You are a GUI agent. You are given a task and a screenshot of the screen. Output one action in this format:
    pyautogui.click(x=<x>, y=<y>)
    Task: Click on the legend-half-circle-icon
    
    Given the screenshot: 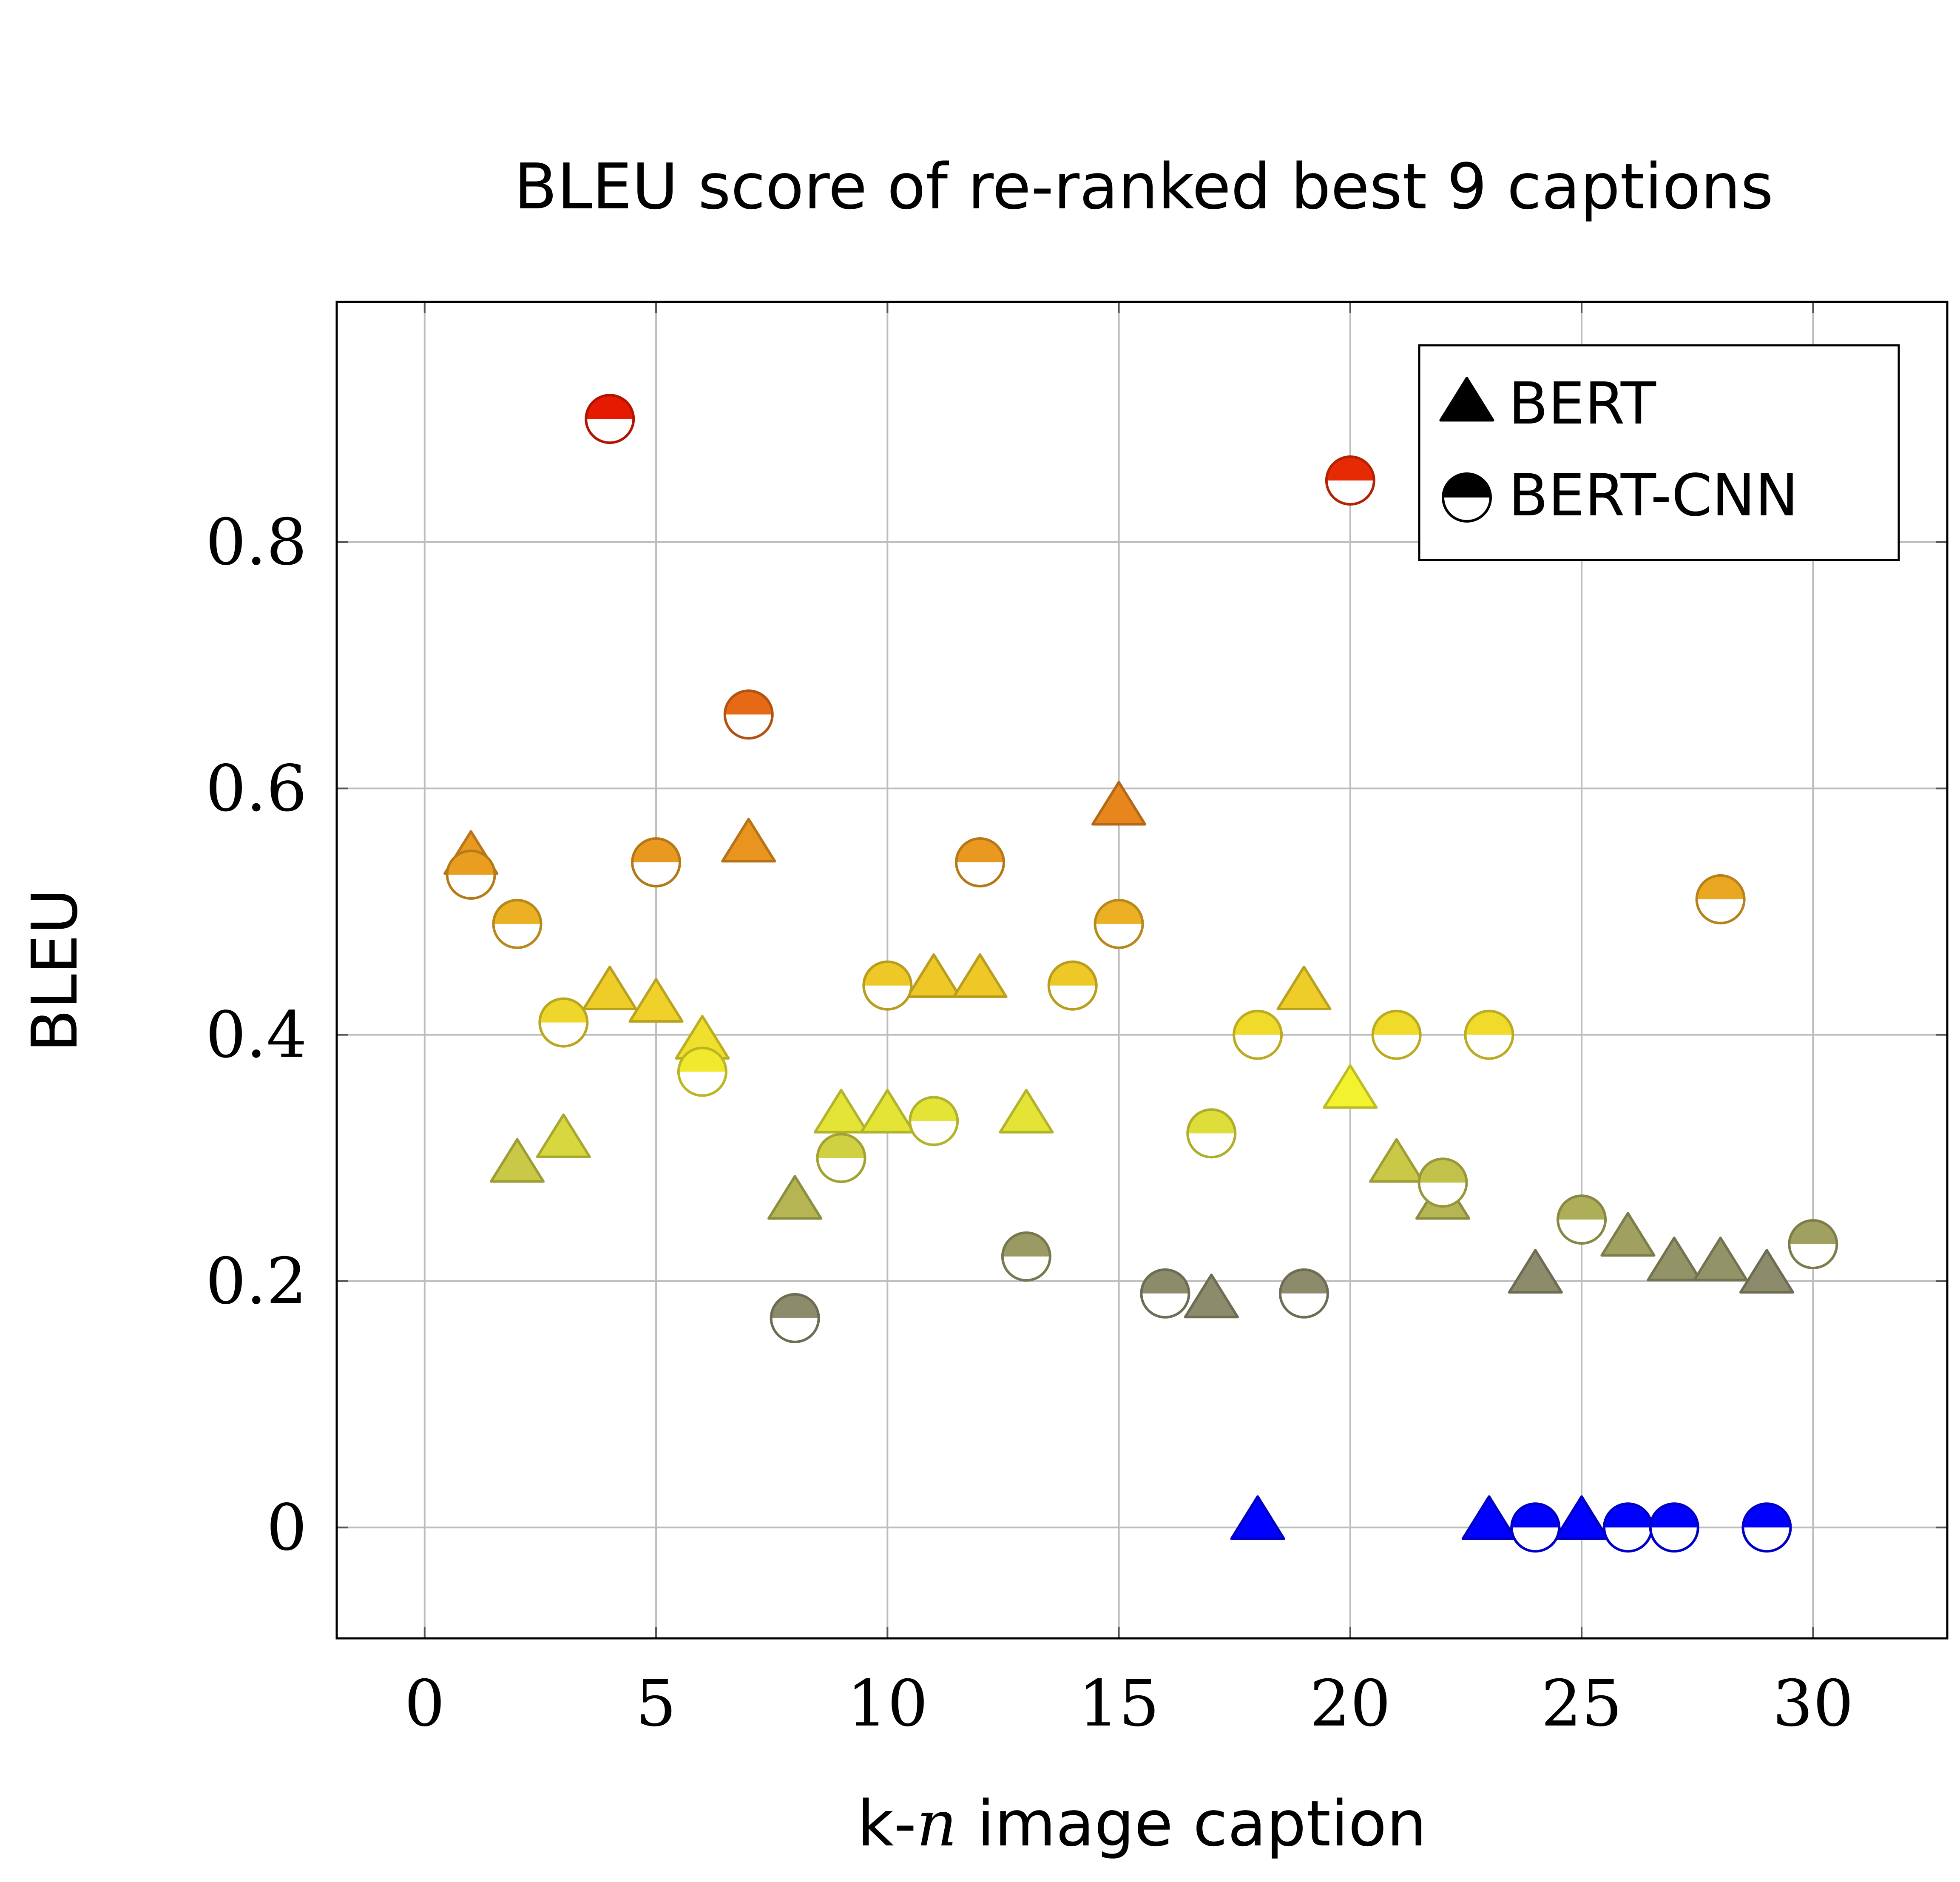 What is the action you would take?
    pyautogui.click(x=1467, y=497)
    